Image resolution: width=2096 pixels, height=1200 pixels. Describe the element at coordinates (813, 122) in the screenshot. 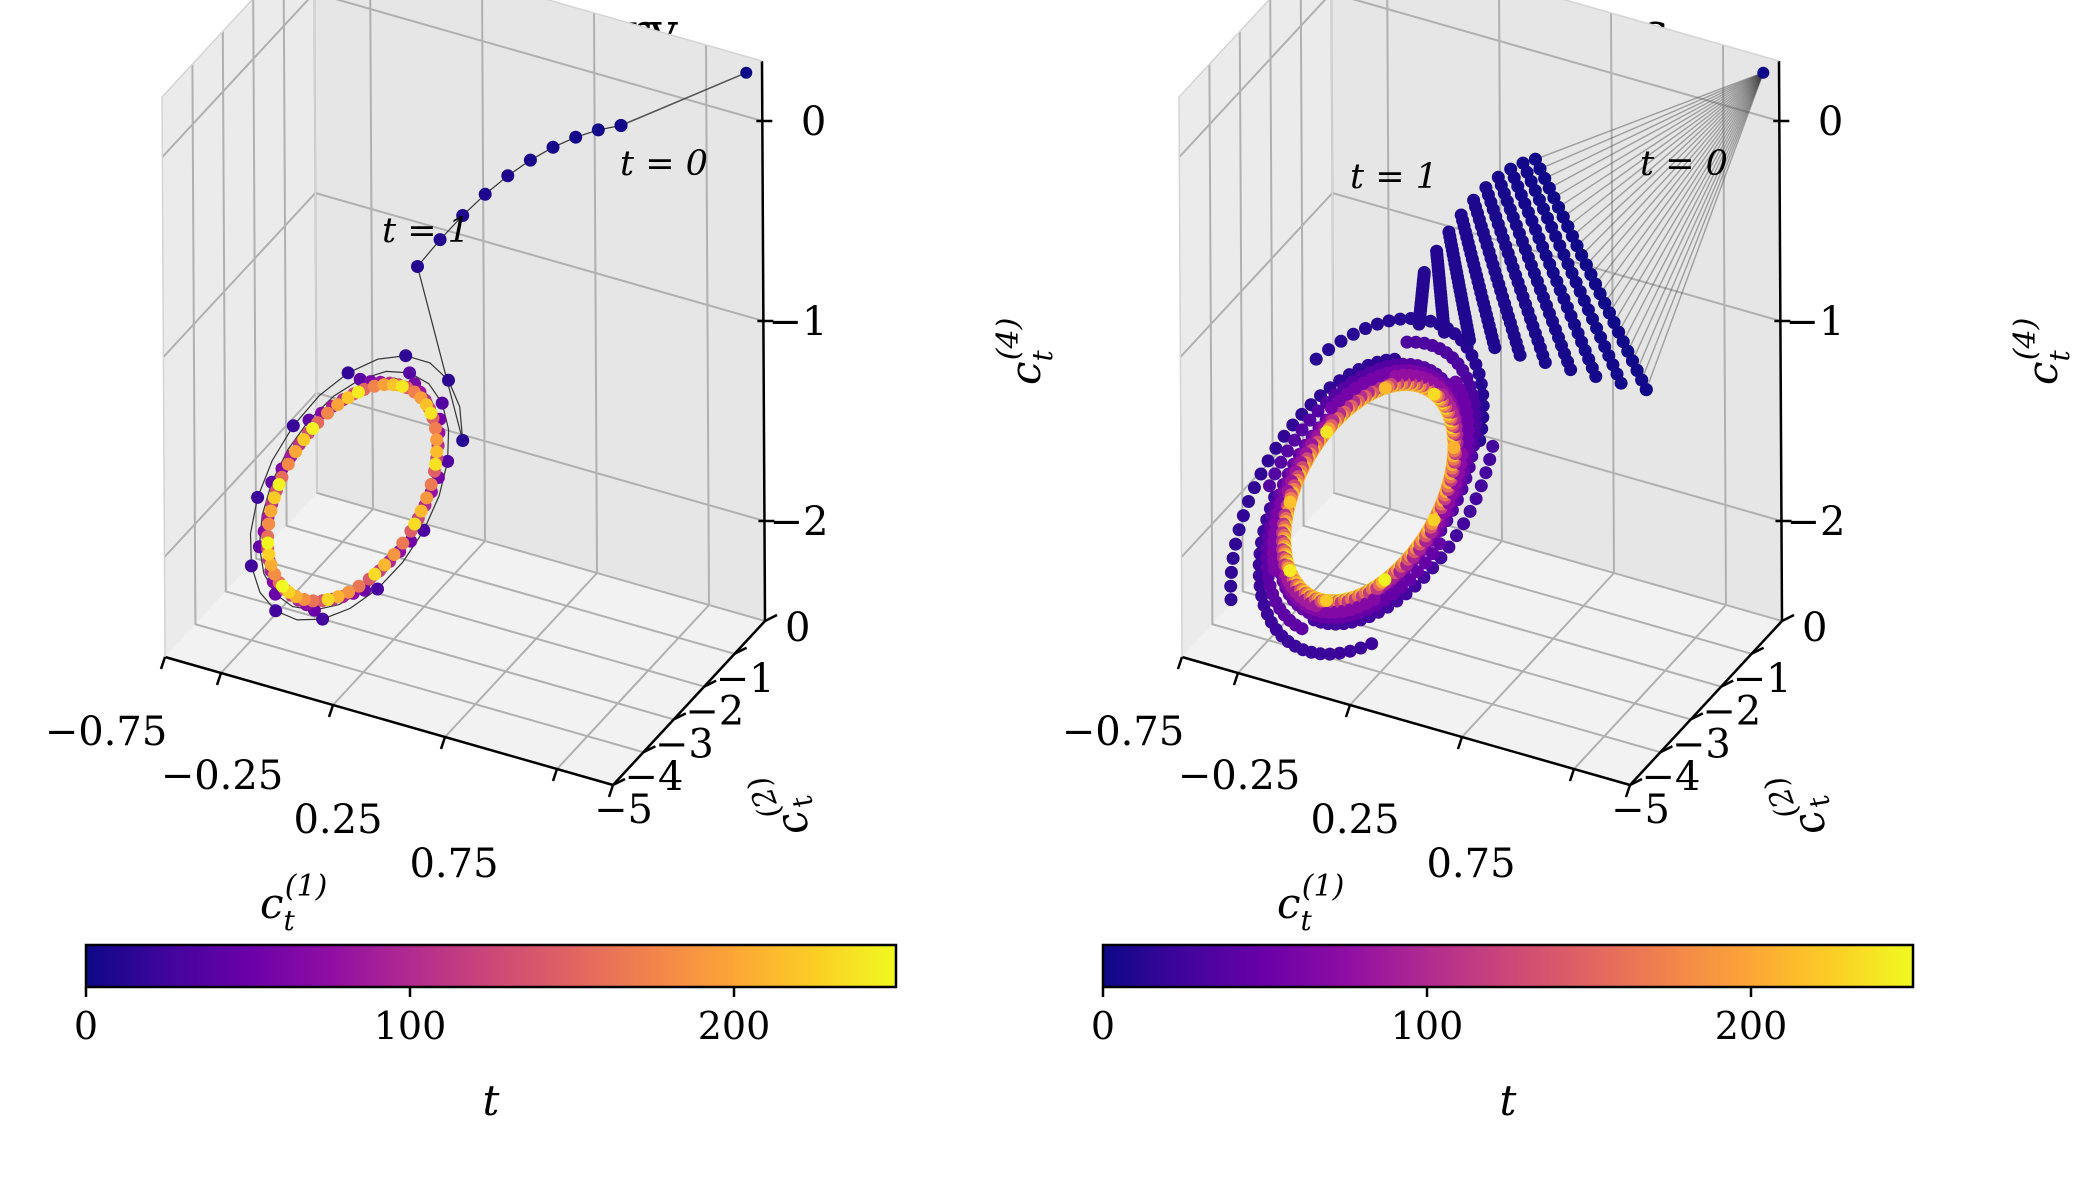

I see `z-tick-label: 0` at that location.